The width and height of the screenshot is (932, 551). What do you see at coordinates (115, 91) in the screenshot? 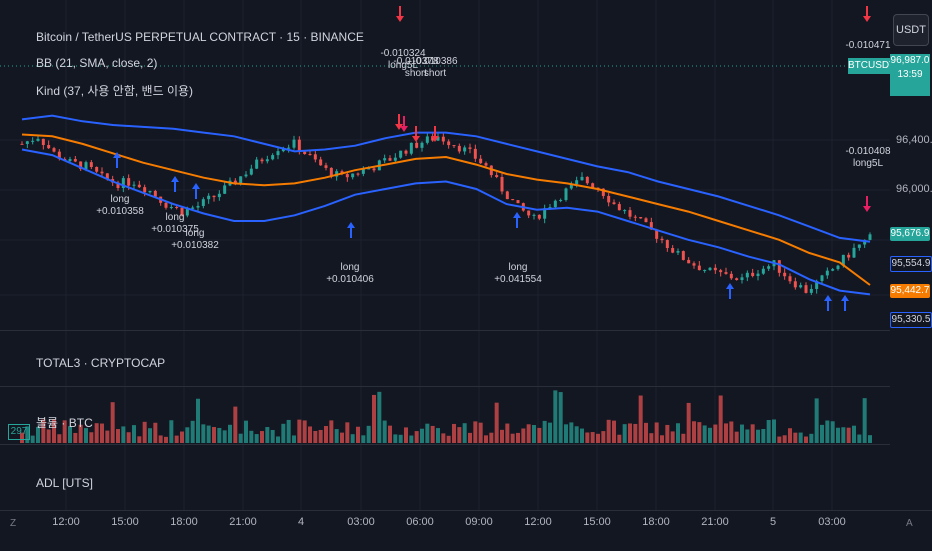
I see `kind-legend: Kind (37, 사용 안함, 밴드 이용)` at bounding box center [115, 91].